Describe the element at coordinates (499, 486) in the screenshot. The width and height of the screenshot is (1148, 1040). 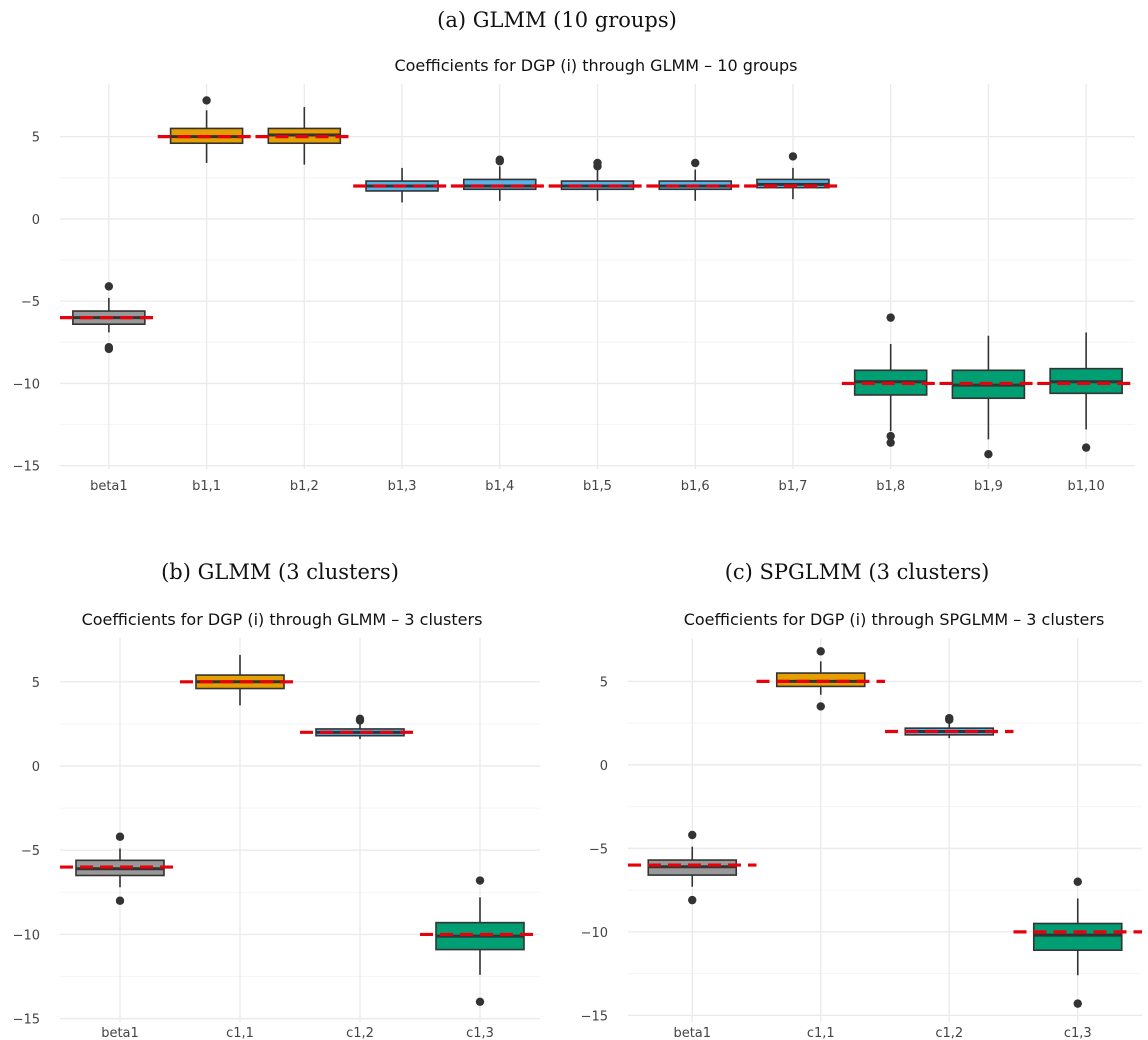
I see `x-tick-label: b1,4` at that location.